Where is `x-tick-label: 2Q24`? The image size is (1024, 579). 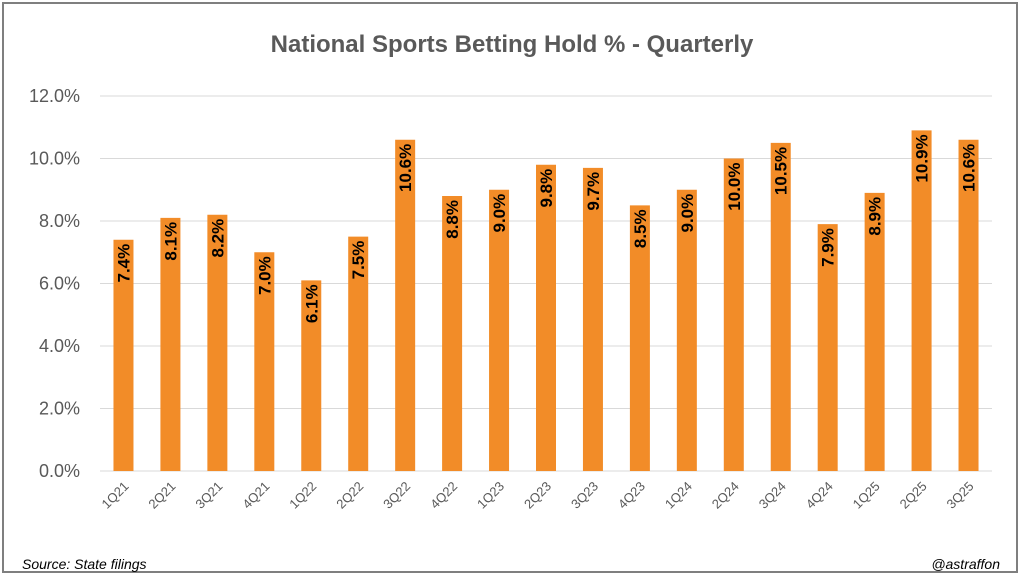 x-tick-label: 2Q24 is located at coordinates (725, 495).